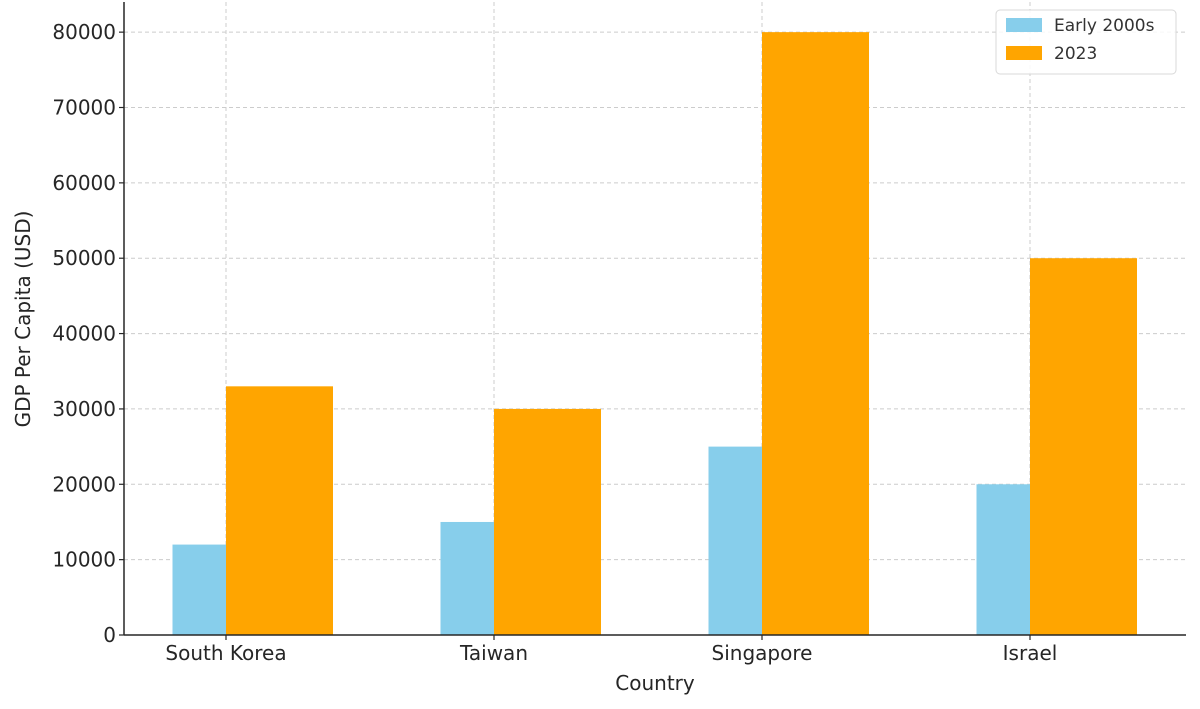  What do you see at coordinates (23, 319) in the screenshot?
I see `y-axis-label: GDP Per Capita (USD)` at bounding box center [23, 319].